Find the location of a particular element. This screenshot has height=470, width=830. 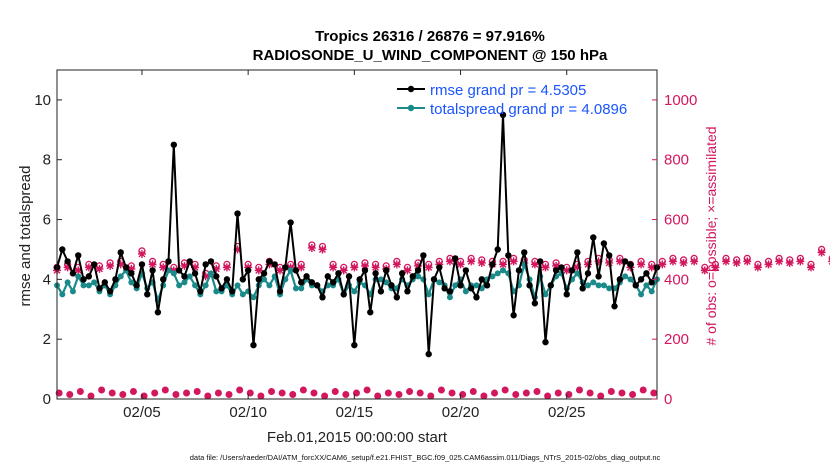

x-tick-label: 02/25 is located at coordinates (567, 412).